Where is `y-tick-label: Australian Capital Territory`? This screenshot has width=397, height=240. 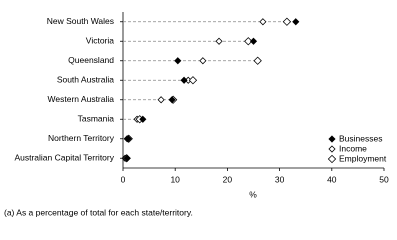
y-tick-label: Australian Capital Territory is located at coordinates (64, 158).